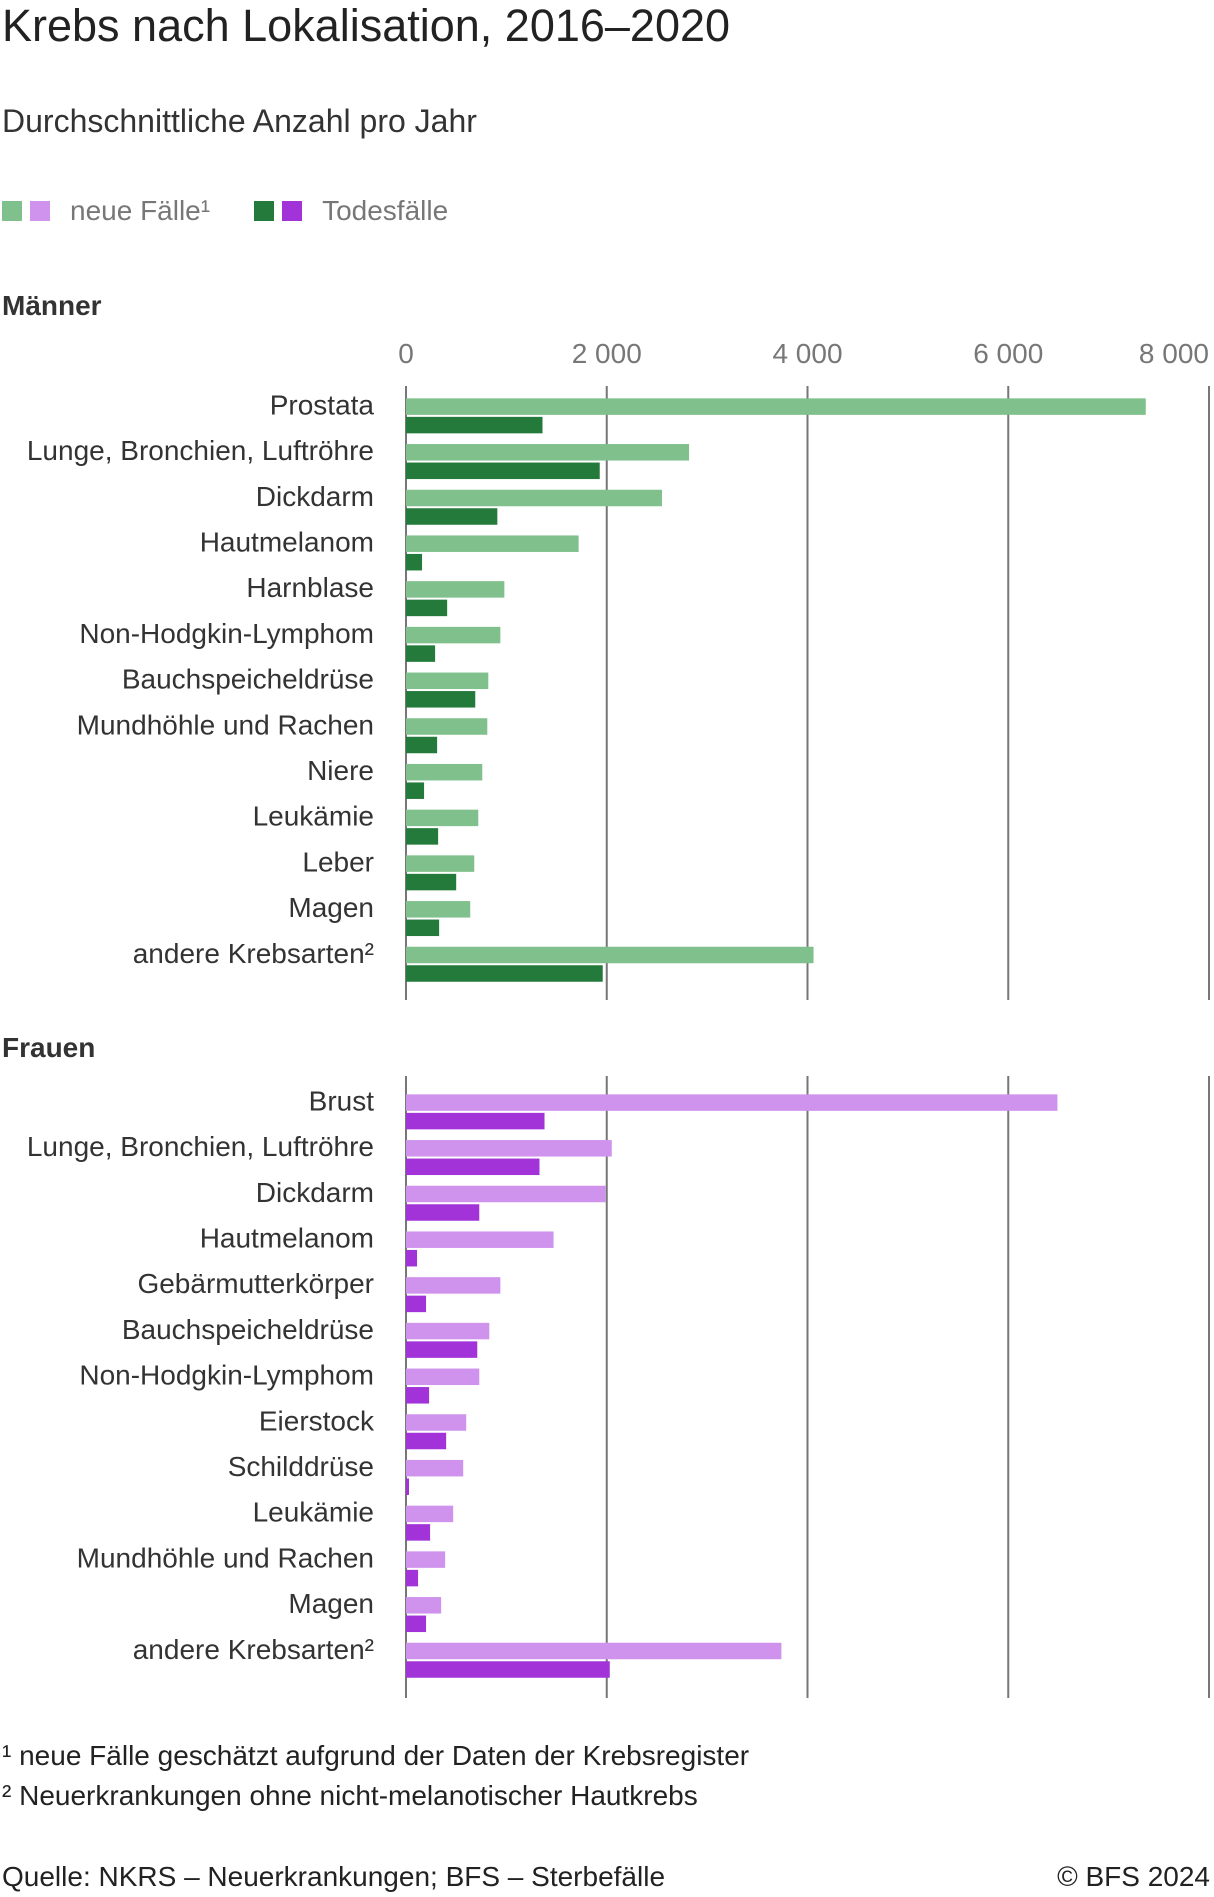 Image resolution: width=1214 pixels, height=1897 pixels. What do you see at coordinates (366, 25) in the screenshot?
I see `chart-title: Krebs nach Lokalisation, 2016–2020` at bounding box center [366, 25].